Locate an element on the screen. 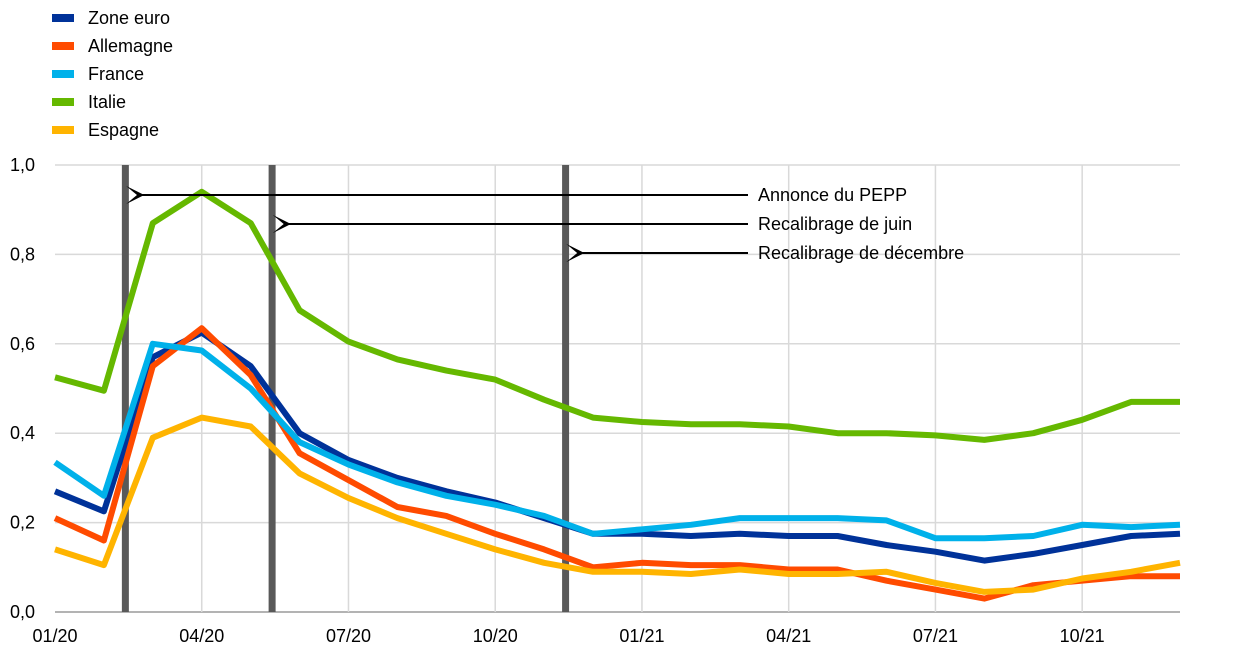  x-tick-label: 10/20 is located at coordinates (495, 636).